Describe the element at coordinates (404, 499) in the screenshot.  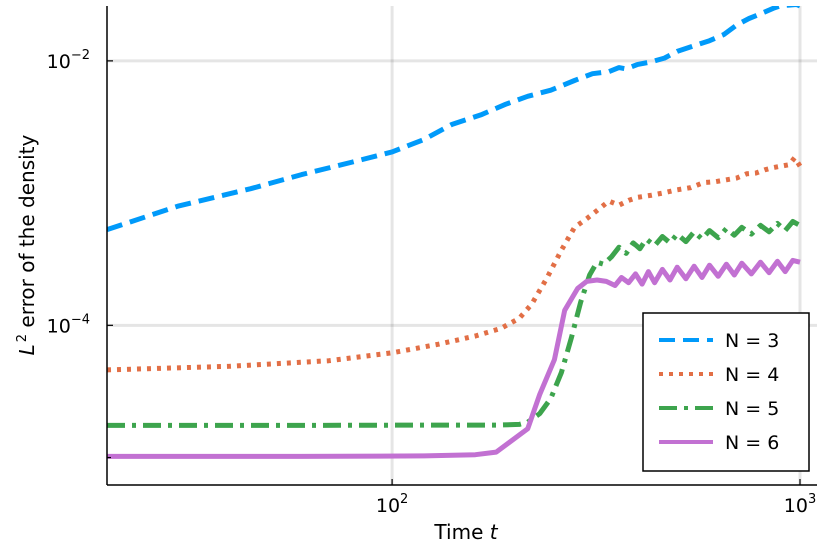
I see `x-tick-exp: 2` at that location.